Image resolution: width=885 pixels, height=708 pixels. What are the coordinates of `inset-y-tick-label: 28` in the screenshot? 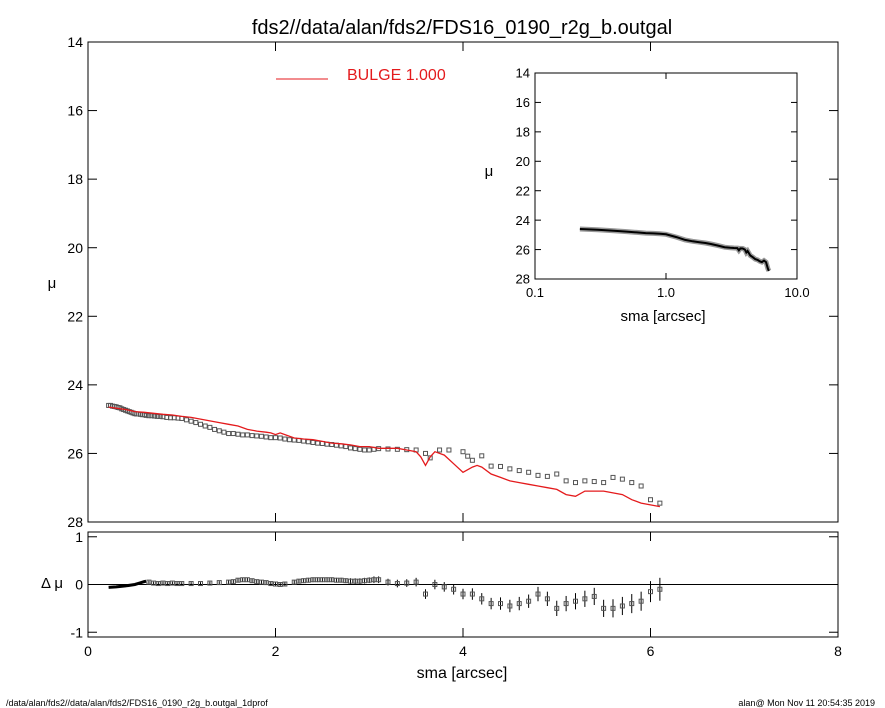 It's located at (523, 279).